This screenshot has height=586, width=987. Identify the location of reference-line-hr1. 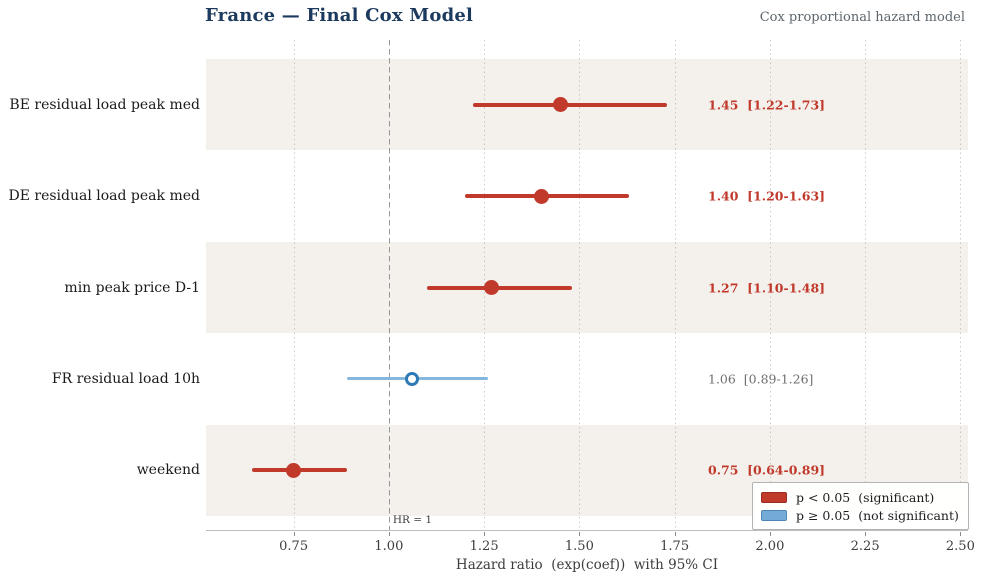
(389, 285).